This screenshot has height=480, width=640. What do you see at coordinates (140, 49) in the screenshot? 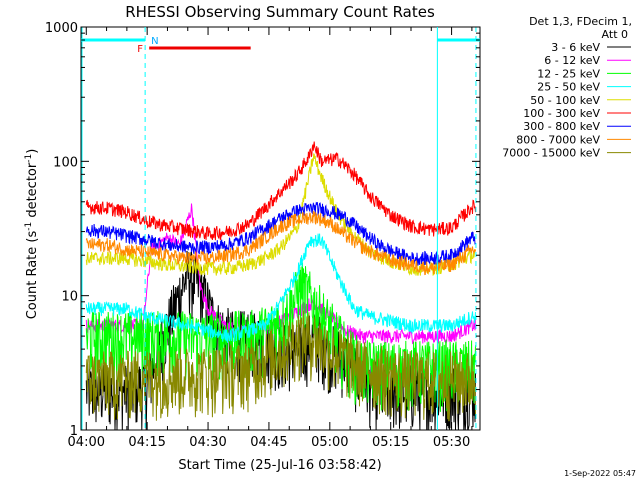
I see `flare-label: F` at bounding box center [140, 49].